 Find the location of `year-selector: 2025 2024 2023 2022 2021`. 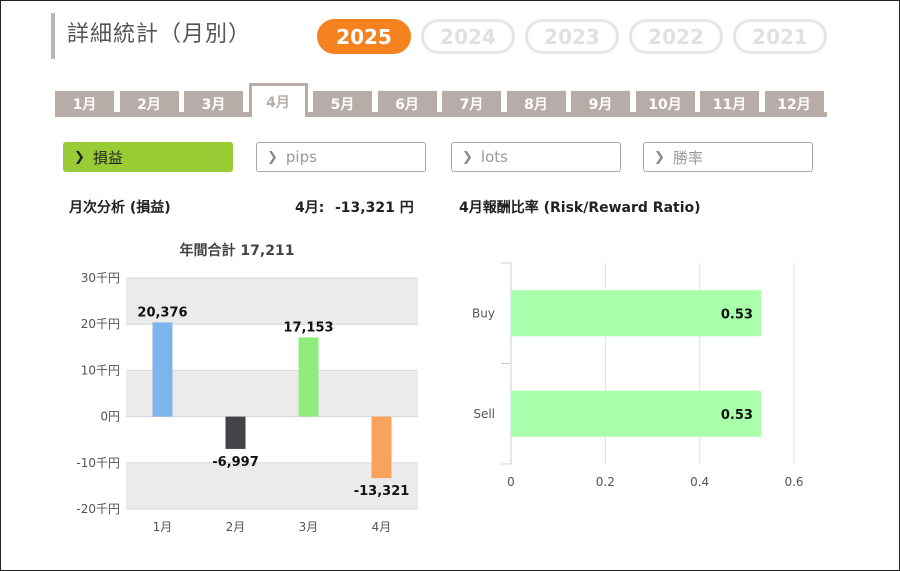

year-selector: 2025 2024 2023 2022 2021 is located at coordinates (572, 36).